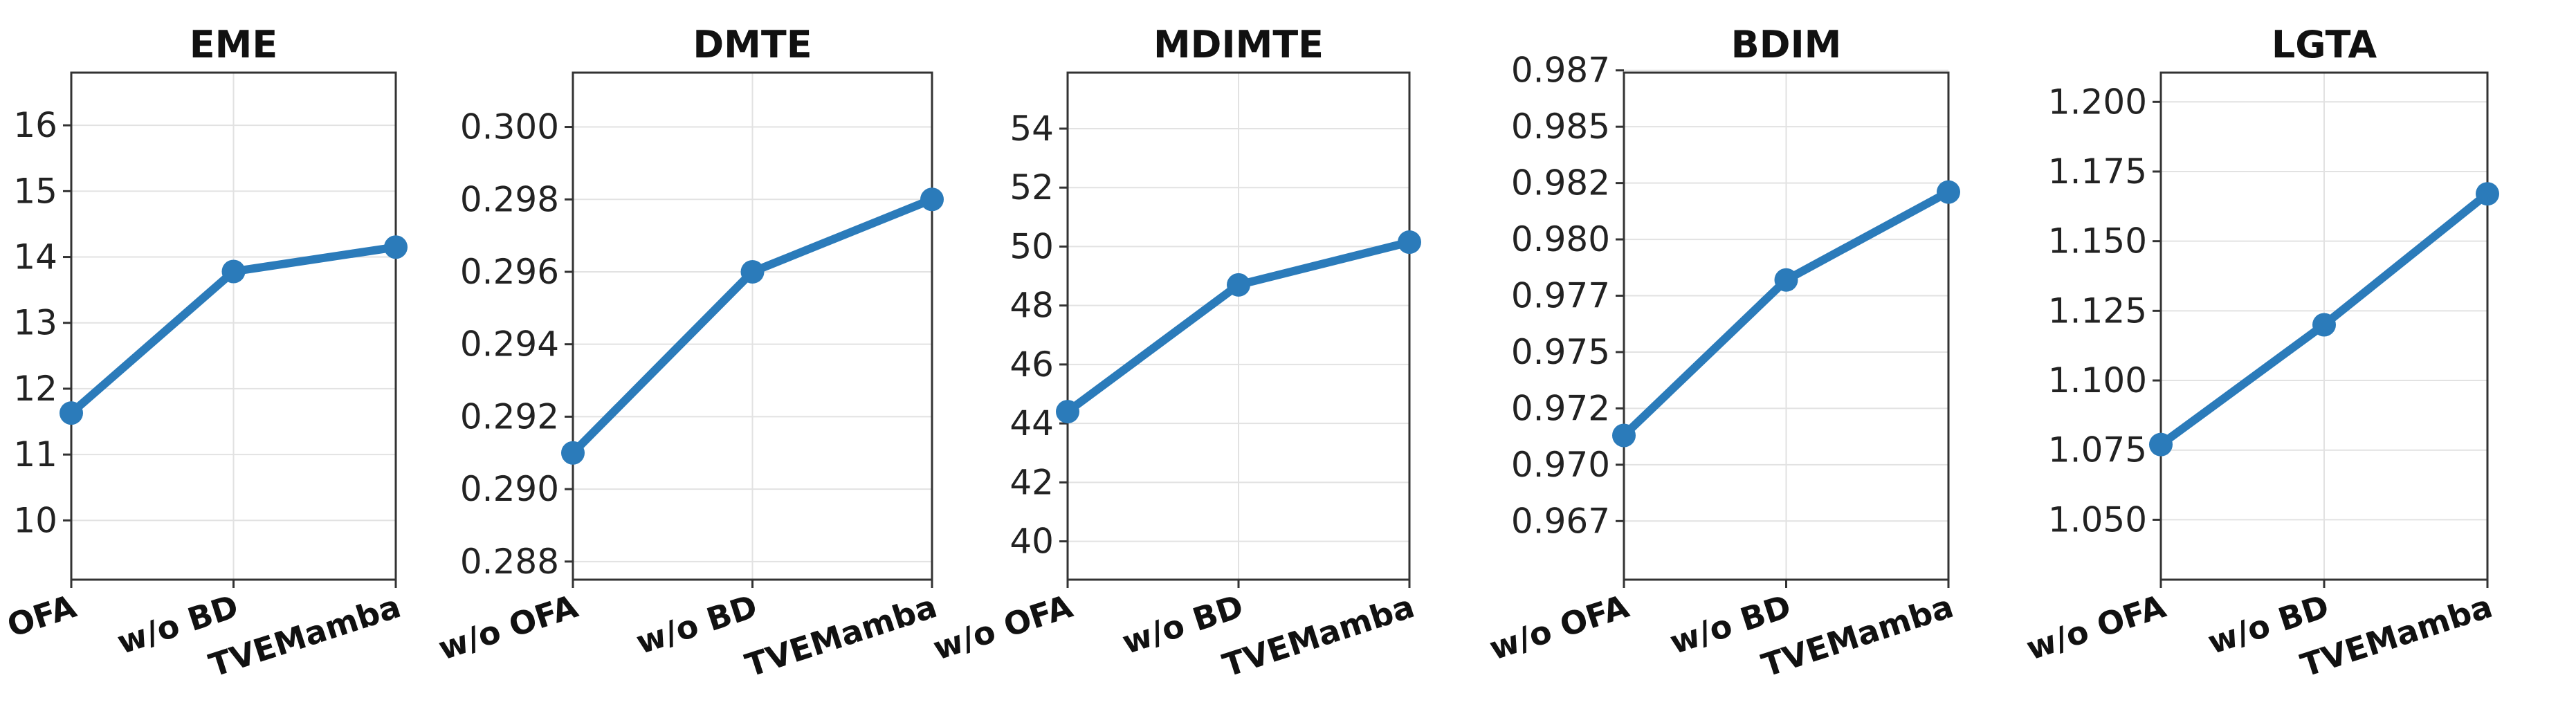 The width and height of the screenshot is (2576, 718). Describe the element at coordinates (1032, 246) in the screenshot. I see `y-tick-label: 50` at that location.